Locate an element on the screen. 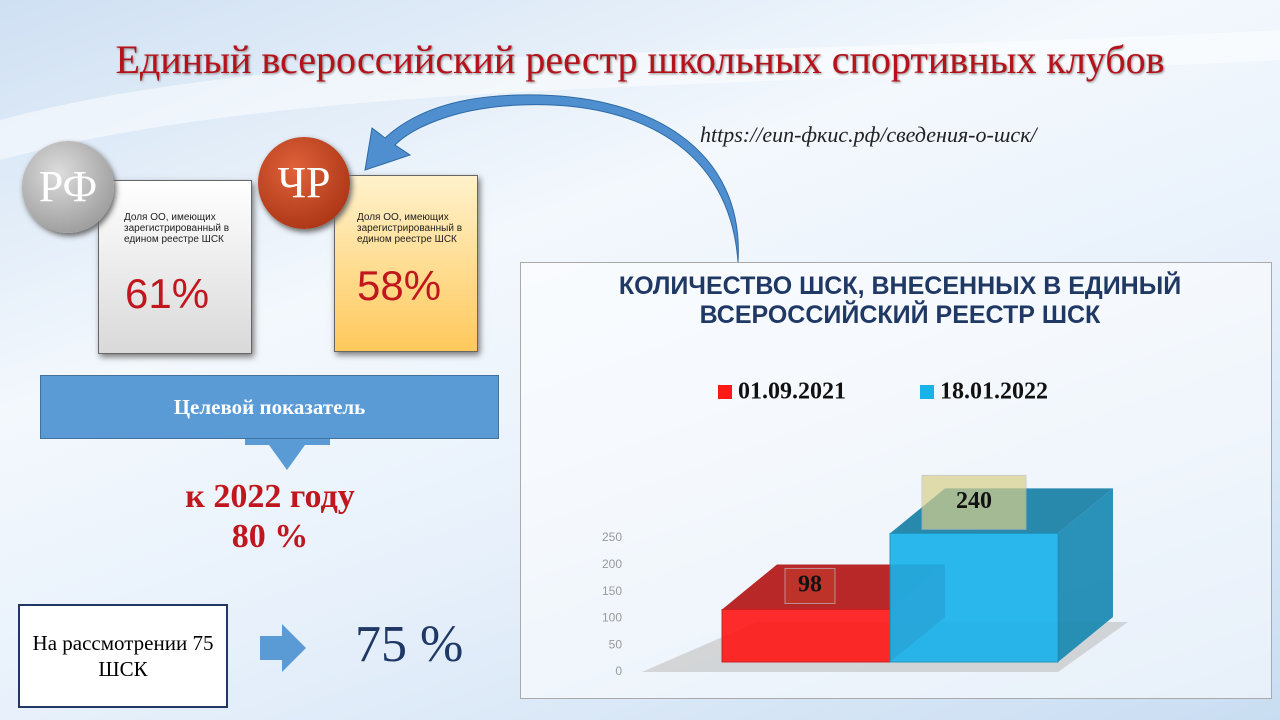  target-value: 80 % is located at coordinates (270, 536).